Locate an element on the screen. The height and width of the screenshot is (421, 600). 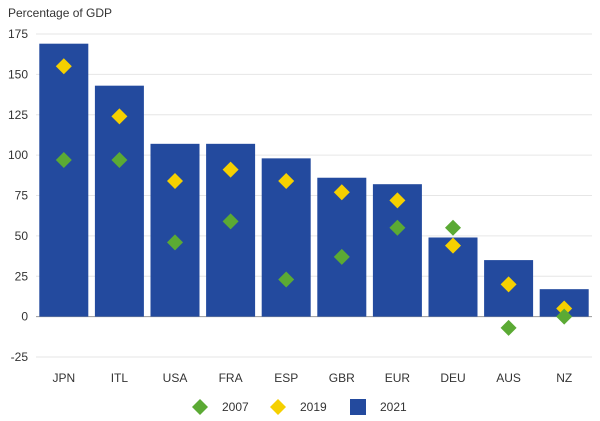
y-axis-title: Percentage of GDP is located at coordinates (60, 13).